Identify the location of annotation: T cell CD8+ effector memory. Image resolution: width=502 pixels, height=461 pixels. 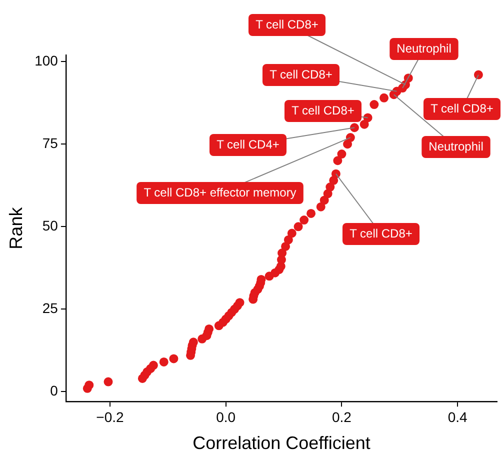
(220, 192).